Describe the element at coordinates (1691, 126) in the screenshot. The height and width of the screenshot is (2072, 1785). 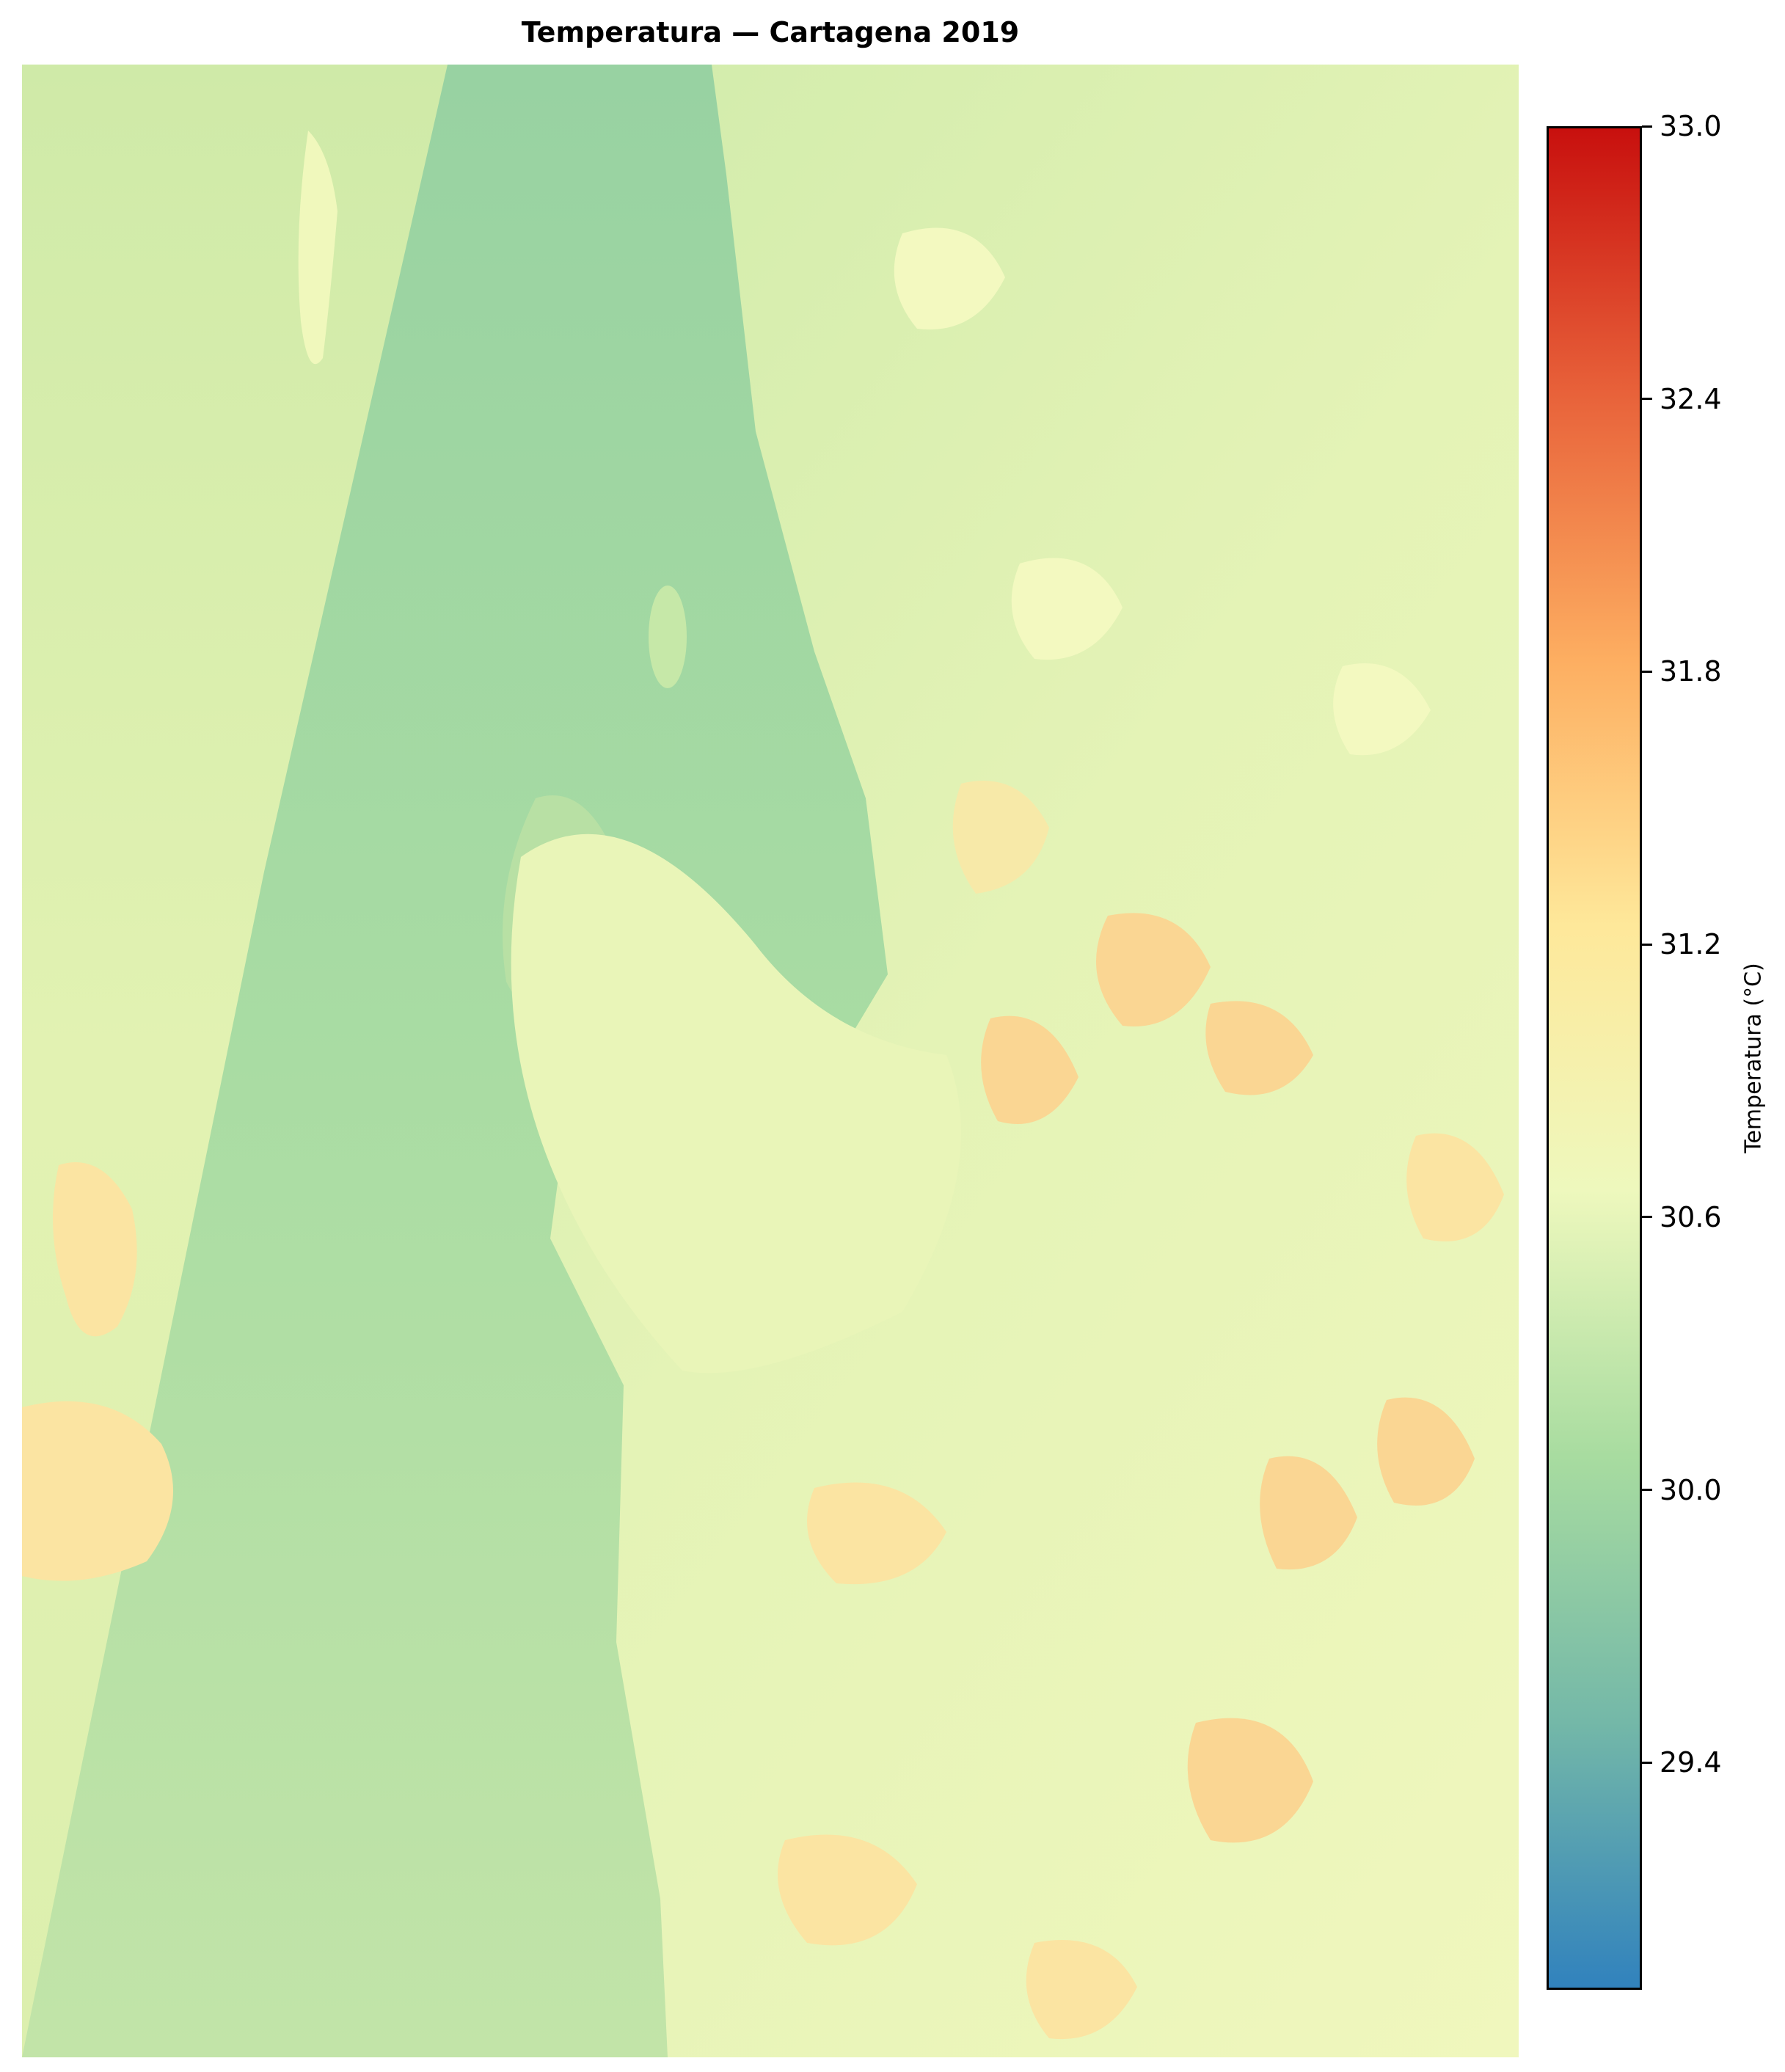
I see `colorbar-tick-label: 33.0` at that location.